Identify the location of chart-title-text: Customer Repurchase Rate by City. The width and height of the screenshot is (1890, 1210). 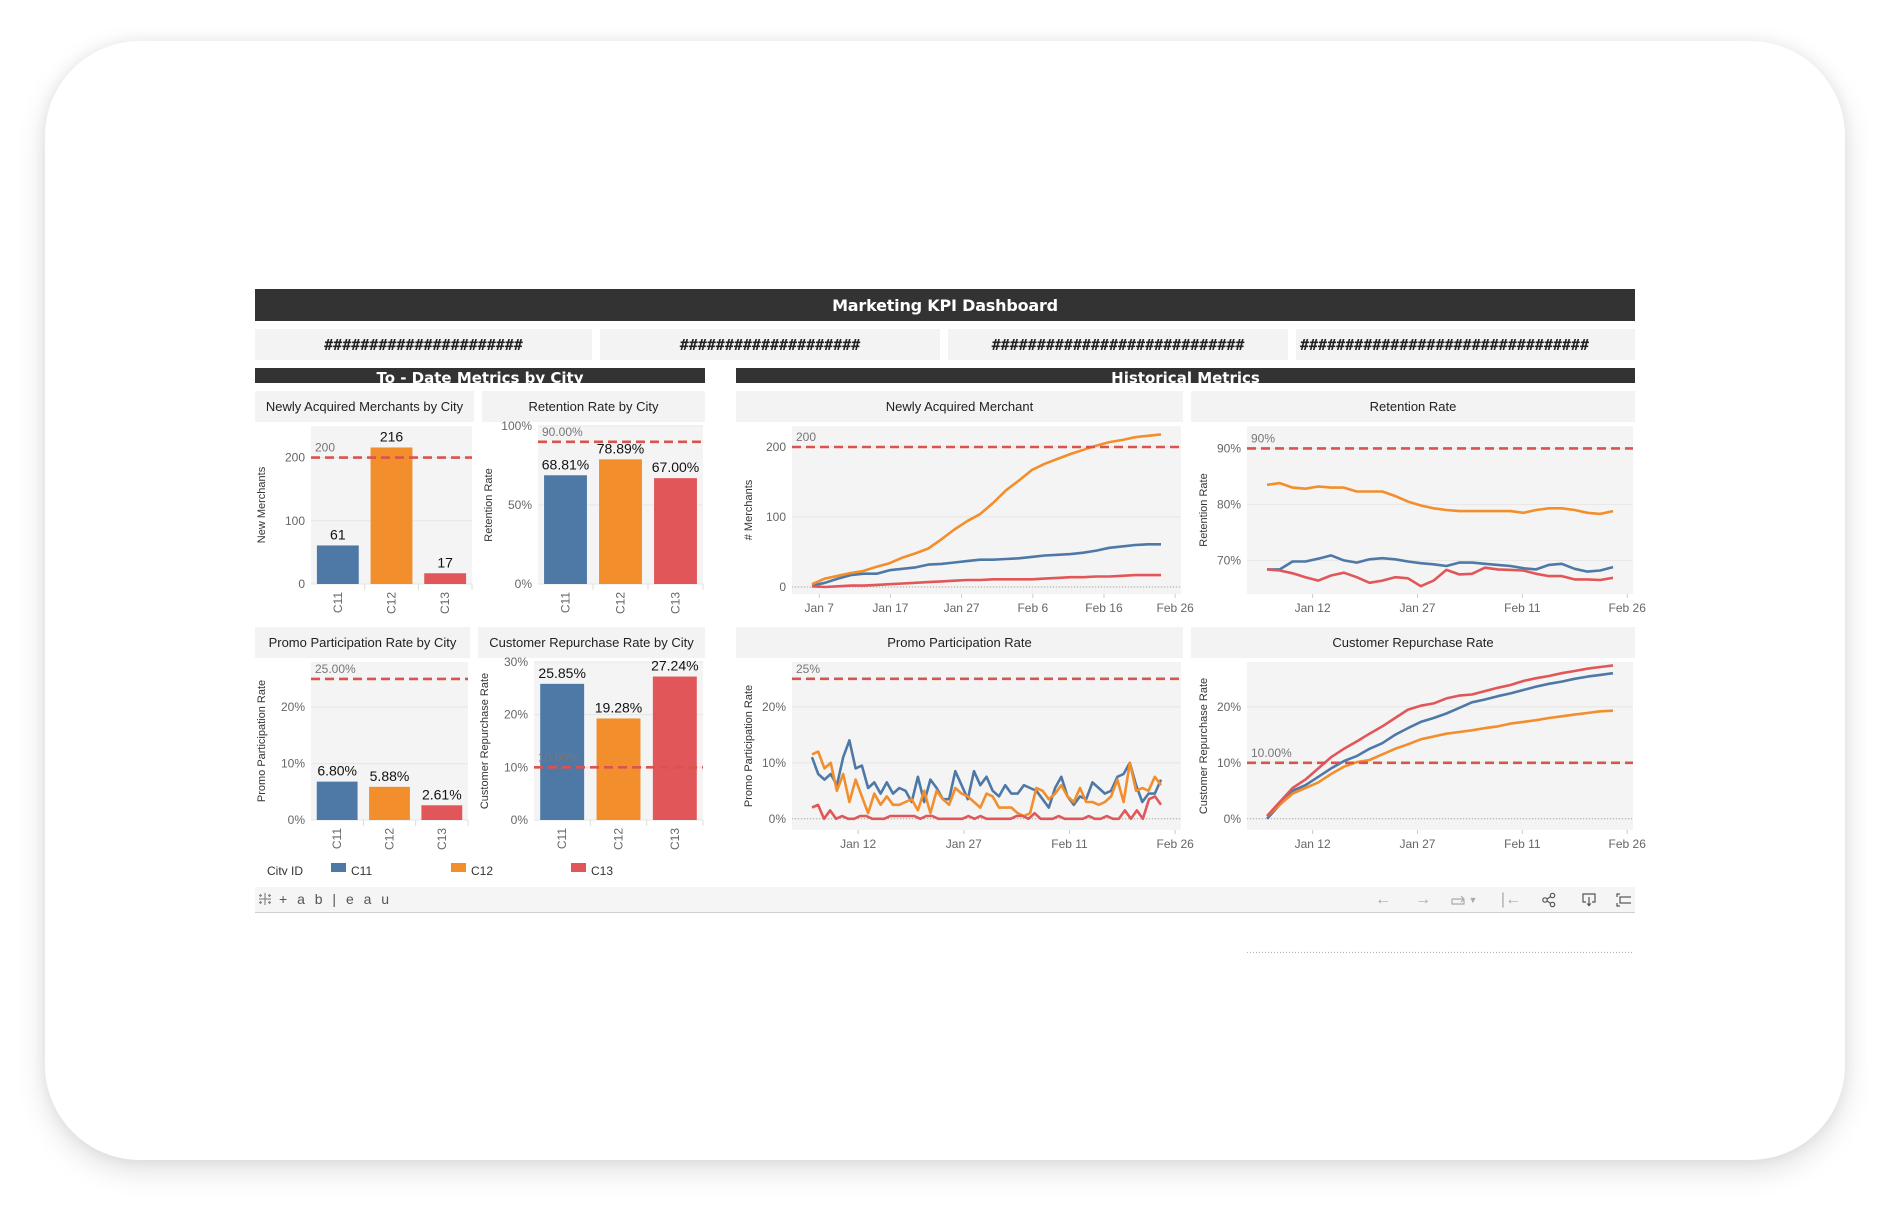
(591, 642).